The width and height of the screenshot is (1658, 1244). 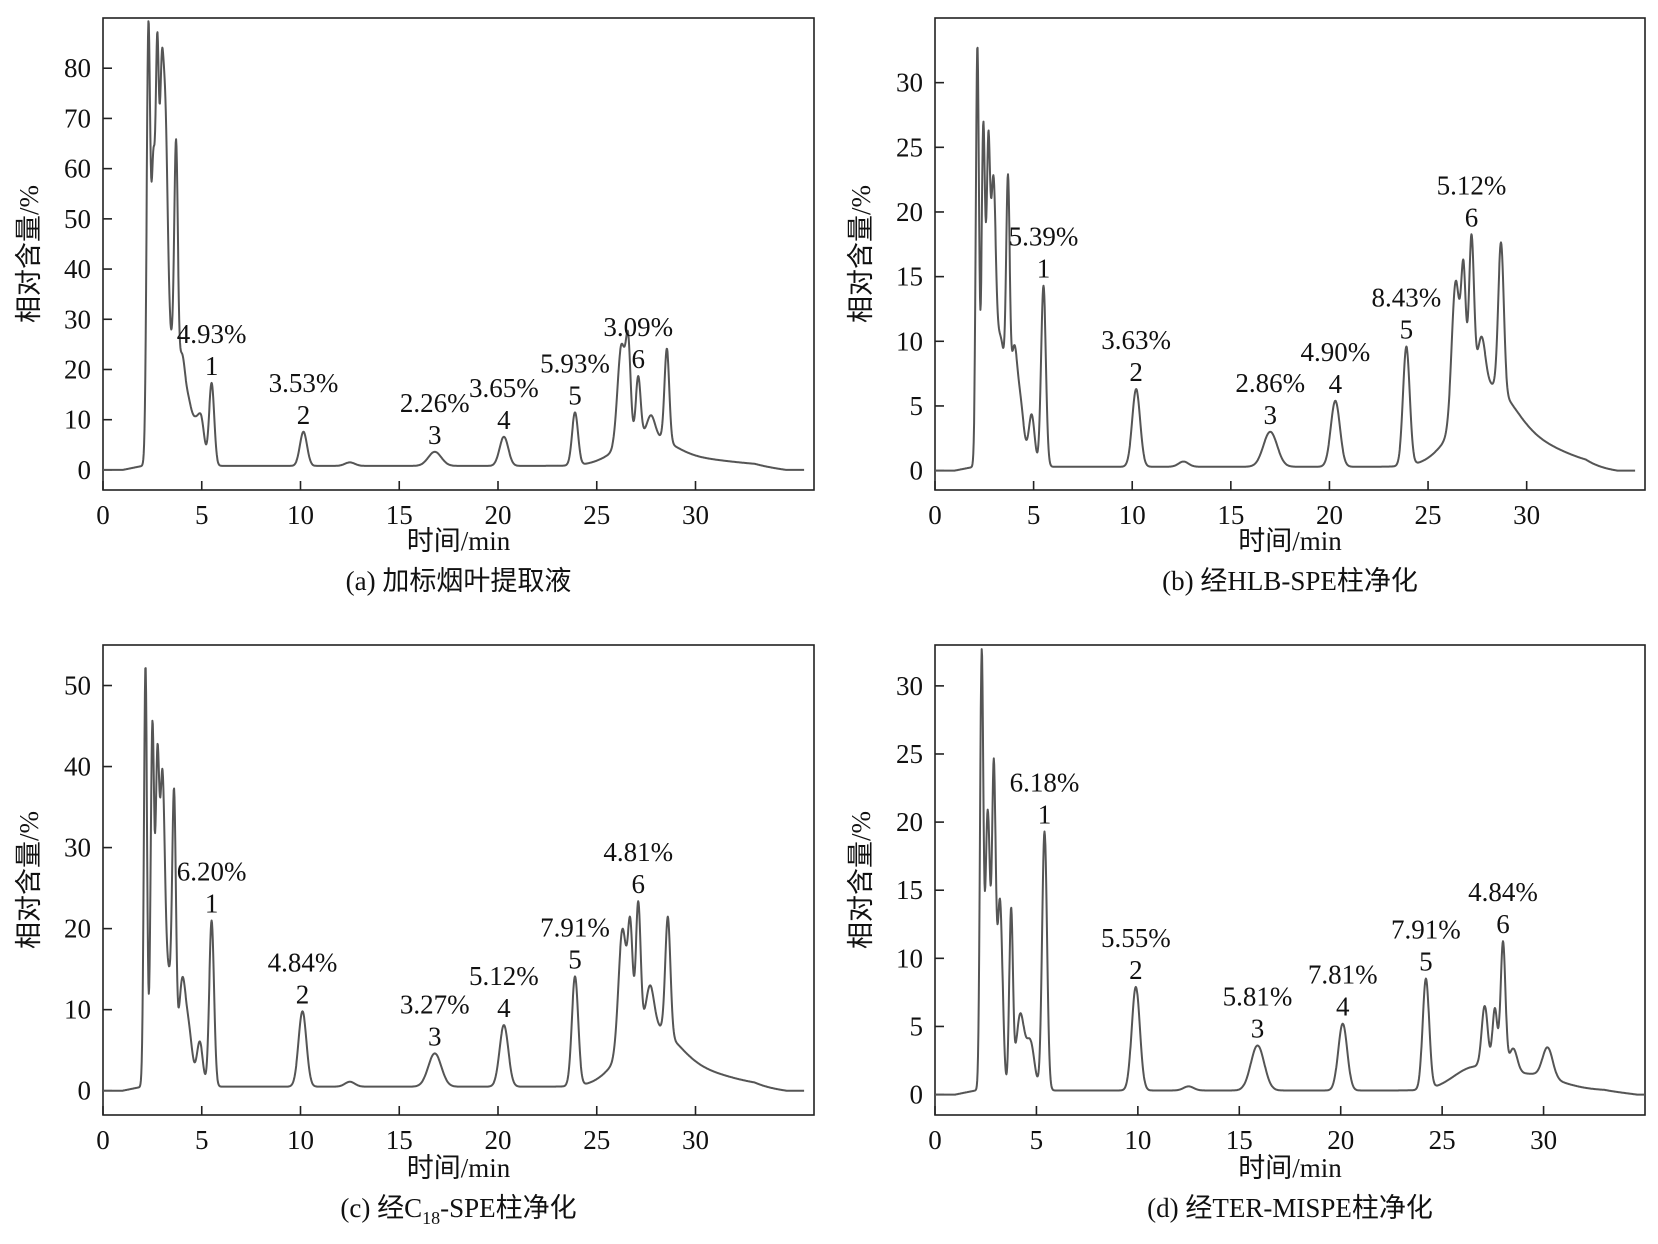 I want to click on peak-percent-label: 4.90%, so click(x=1335, y=352).